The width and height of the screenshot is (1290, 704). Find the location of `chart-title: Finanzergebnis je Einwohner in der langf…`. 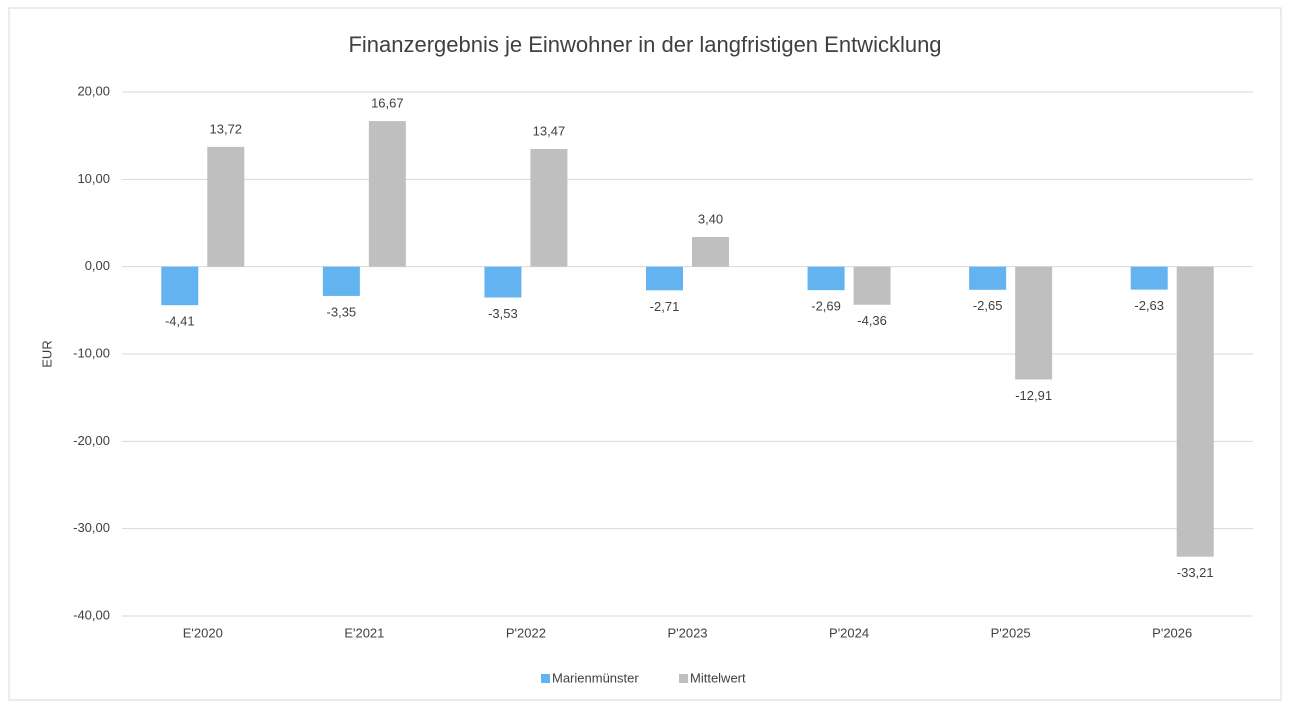

chart-title: Finanzergebnis je Einwohner in der langf… is located at coordinates (644, 44).